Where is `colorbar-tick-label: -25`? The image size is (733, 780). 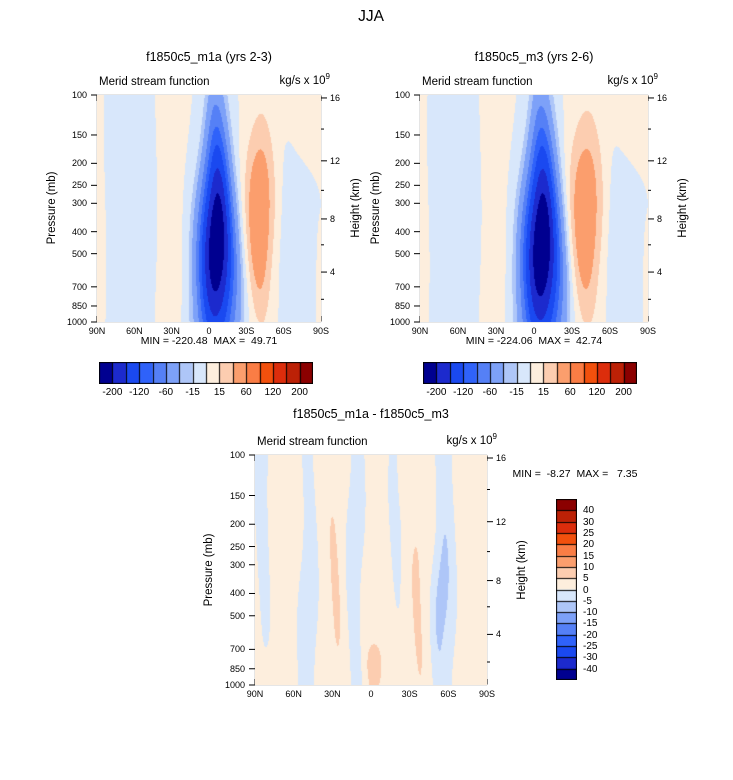 colorbar-tick-label: -25 is located at coordinates (590, 647).